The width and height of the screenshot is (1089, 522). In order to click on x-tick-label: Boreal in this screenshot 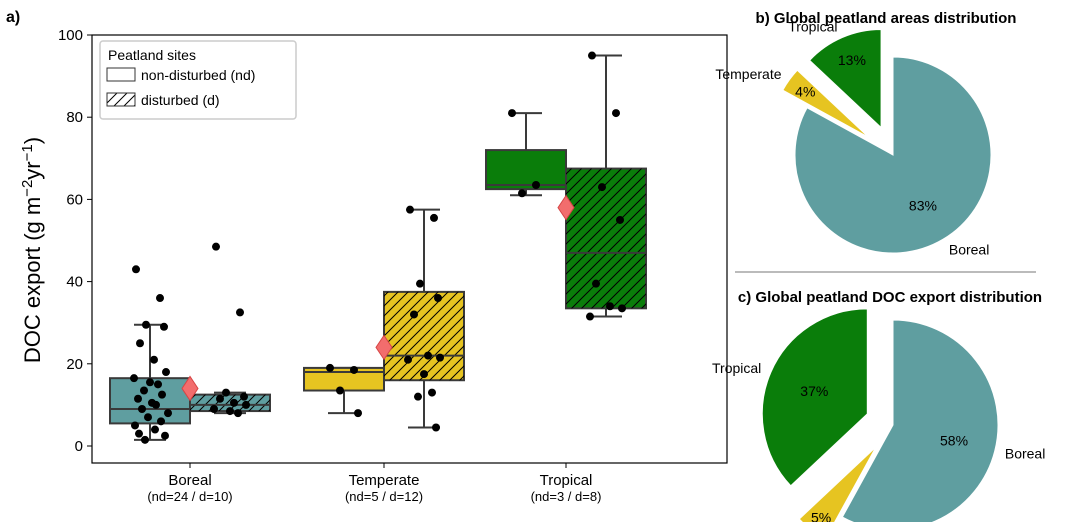, I will do `click(189, 480)`.